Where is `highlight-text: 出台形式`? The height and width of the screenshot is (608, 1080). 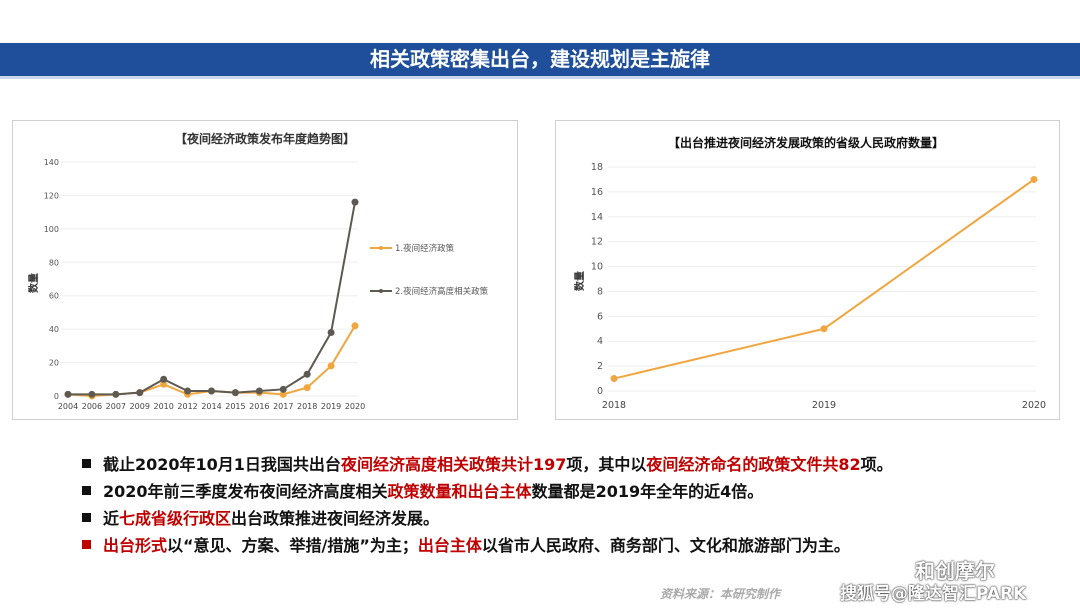
highlight-text: 出台形式 is located at coordinates (135, 545).